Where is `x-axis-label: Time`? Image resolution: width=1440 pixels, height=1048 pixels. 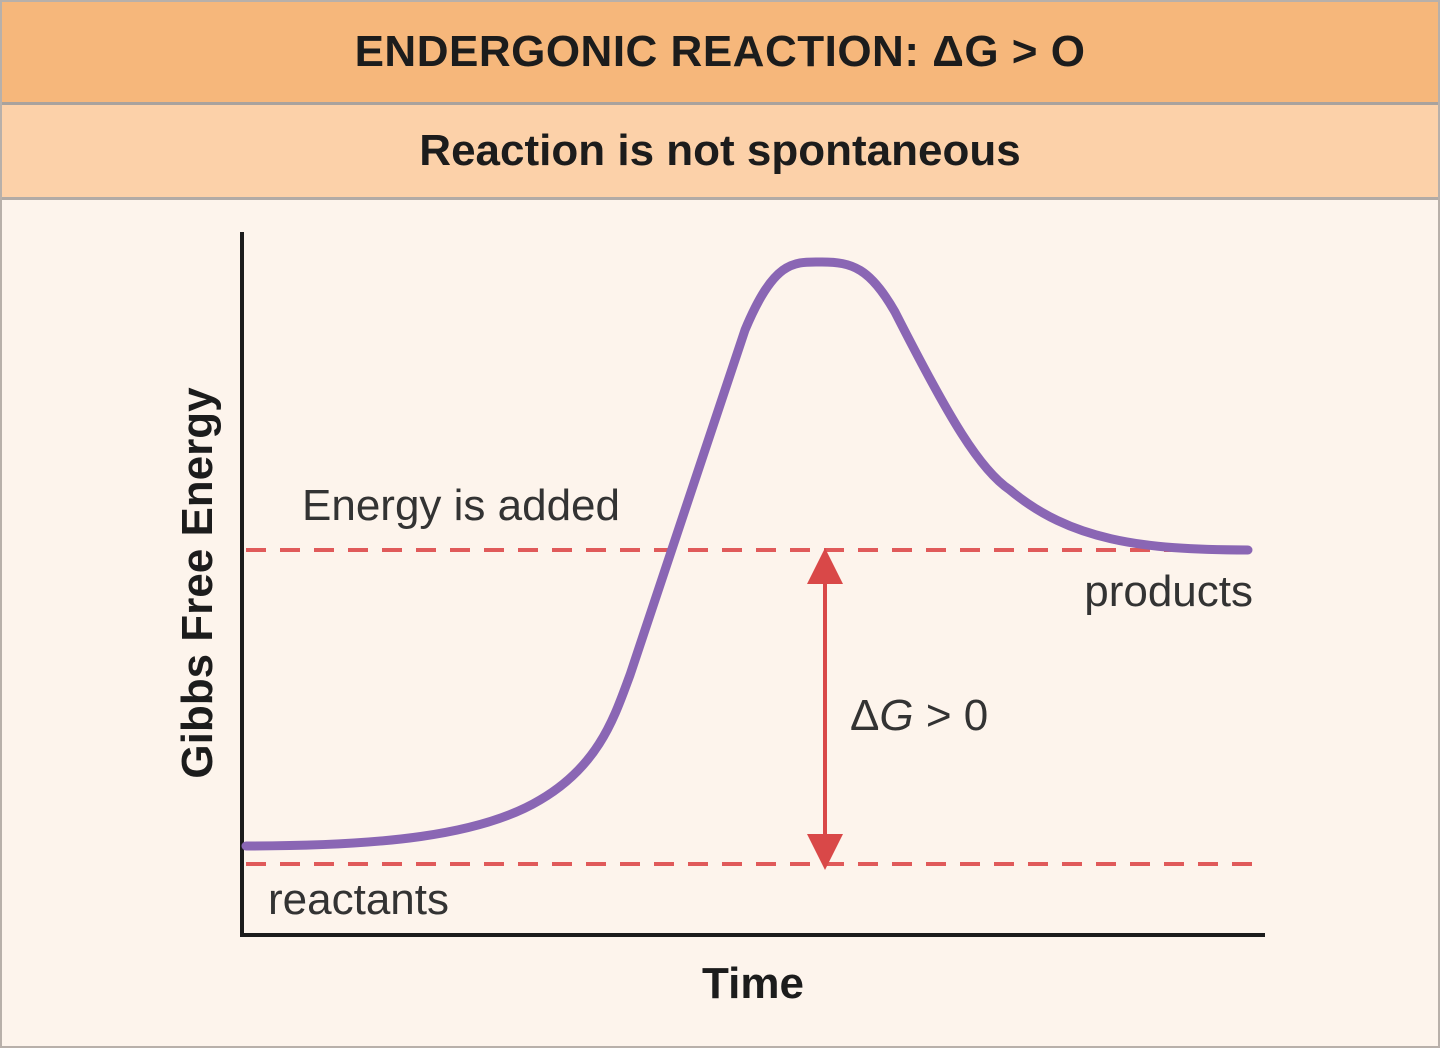 x-axis-label: Time is located at coordinates (753, 983).